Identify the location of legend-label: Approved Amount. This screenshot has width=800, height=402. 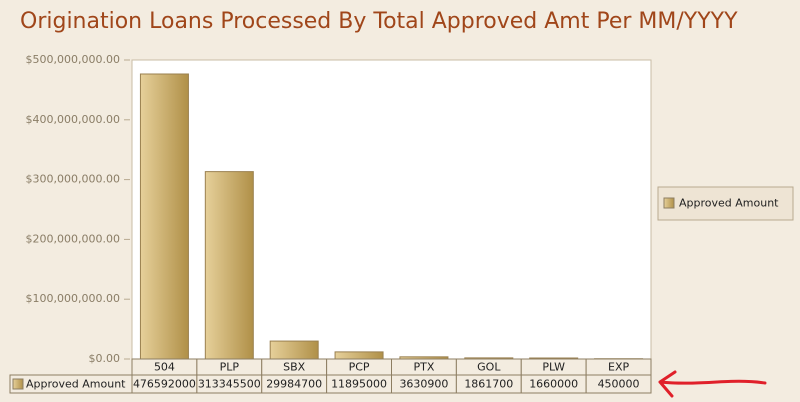
(729, 203).